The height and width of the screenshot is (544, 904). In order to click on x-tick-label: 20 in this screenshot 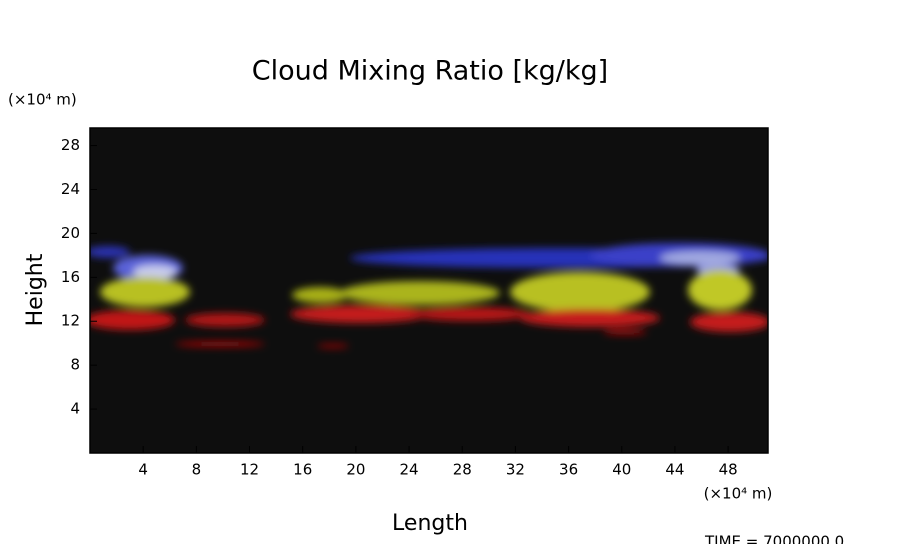, I will do `click(355, 470)`.